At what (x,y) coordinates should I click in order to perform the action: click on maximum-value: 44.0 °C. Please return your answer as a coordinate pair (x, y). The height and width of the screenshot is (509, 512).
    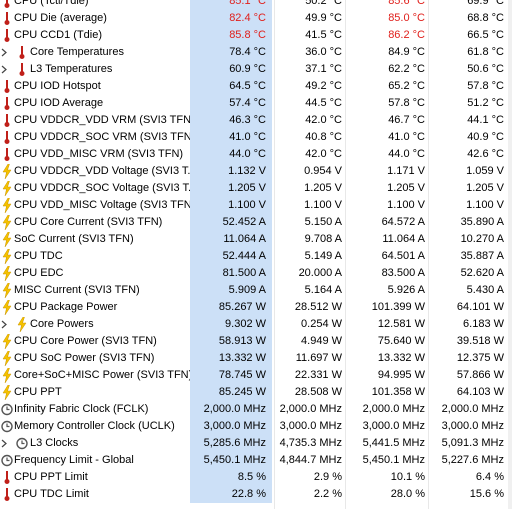
    Looking at the image, I should click on (406, 154).